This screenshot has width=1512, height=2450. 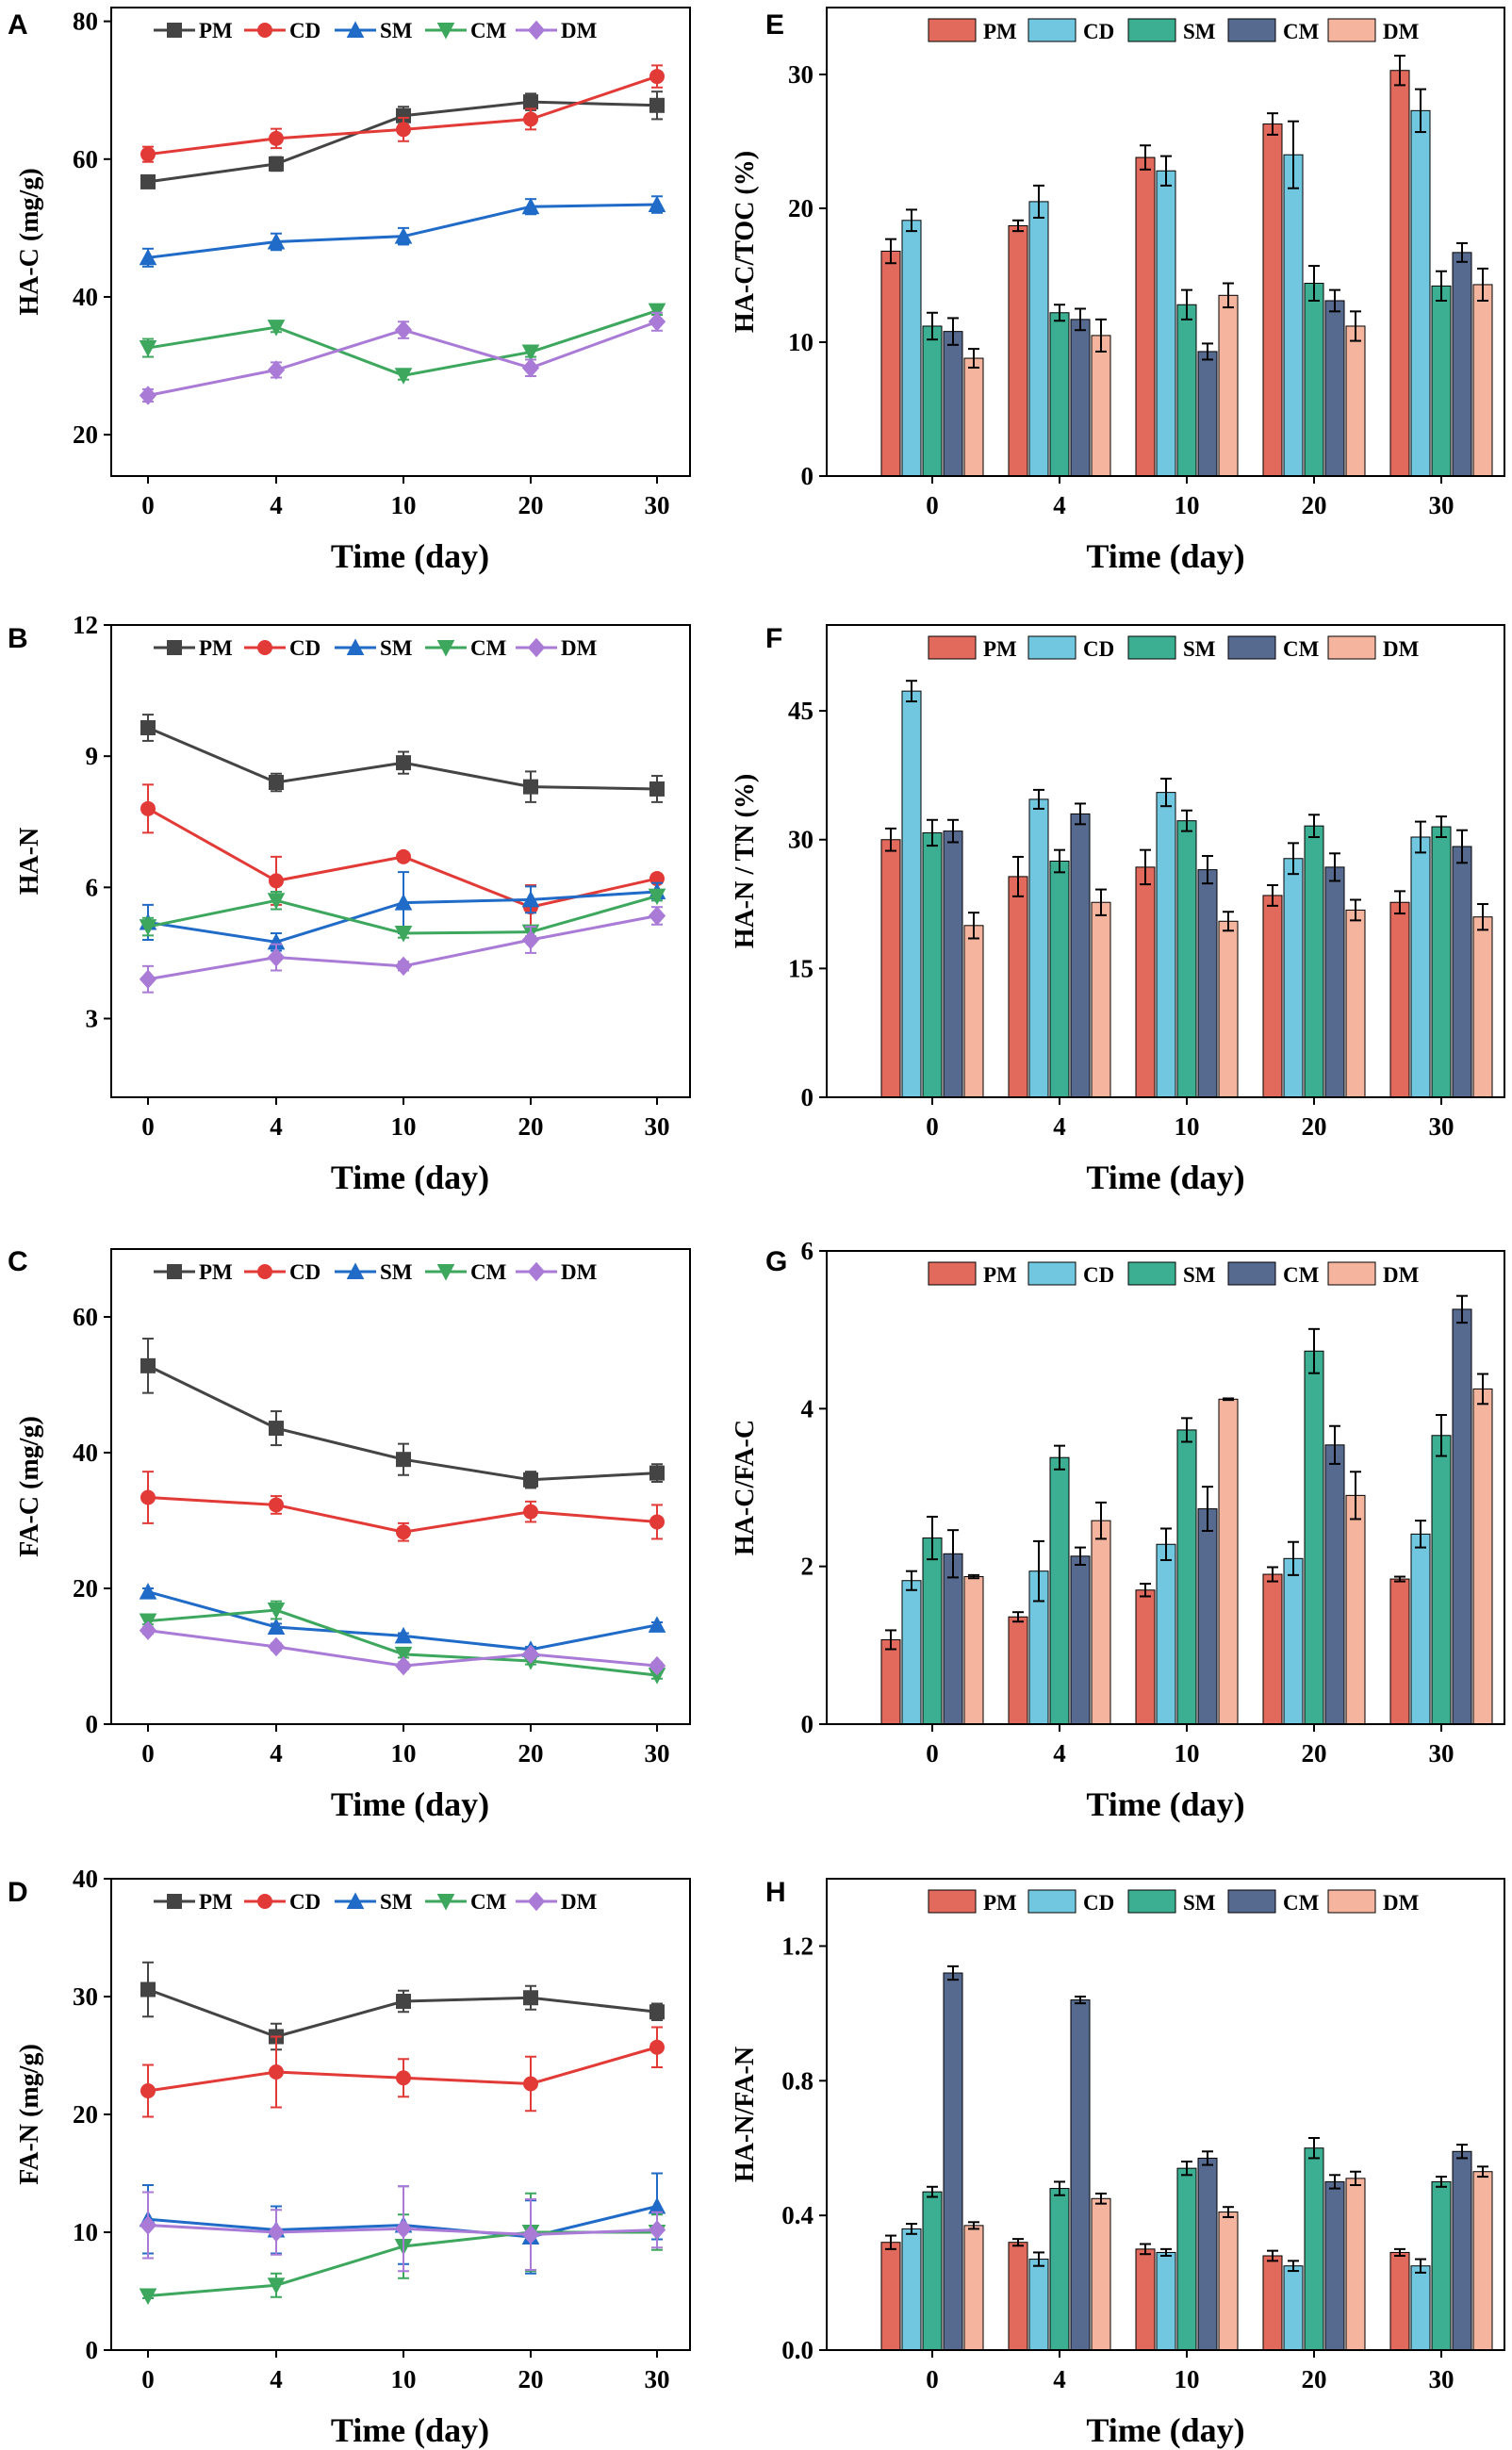 What do you see at coordinates (30, 242) in the screenshot?
I see `y-axis-title: HA-C (mg/g)` at bounding box center [30, 242].